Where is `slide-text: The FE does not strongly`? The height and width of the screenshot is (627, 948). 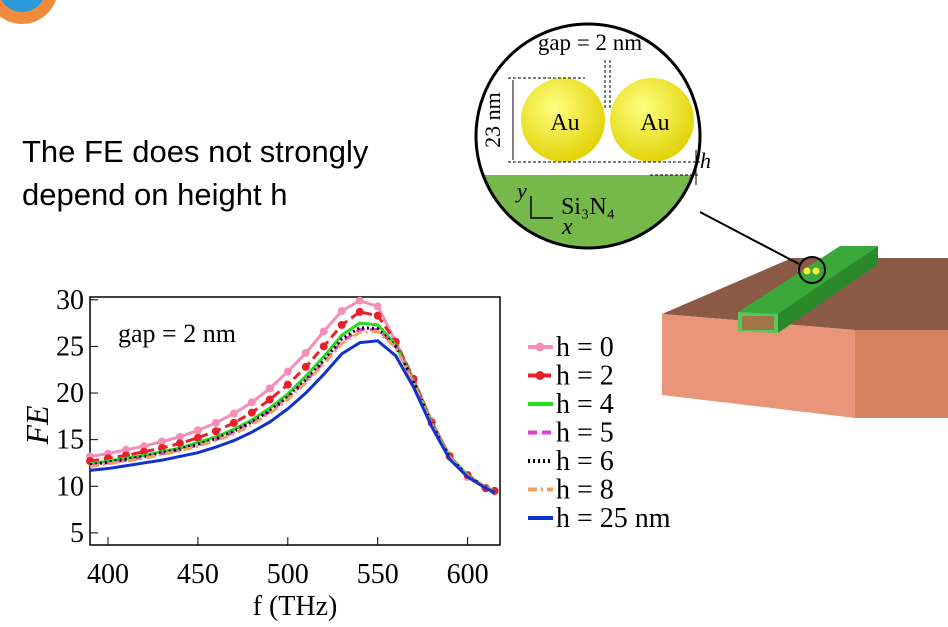
slide-text: The FE does not strongly is located at coordinates (195, 151).